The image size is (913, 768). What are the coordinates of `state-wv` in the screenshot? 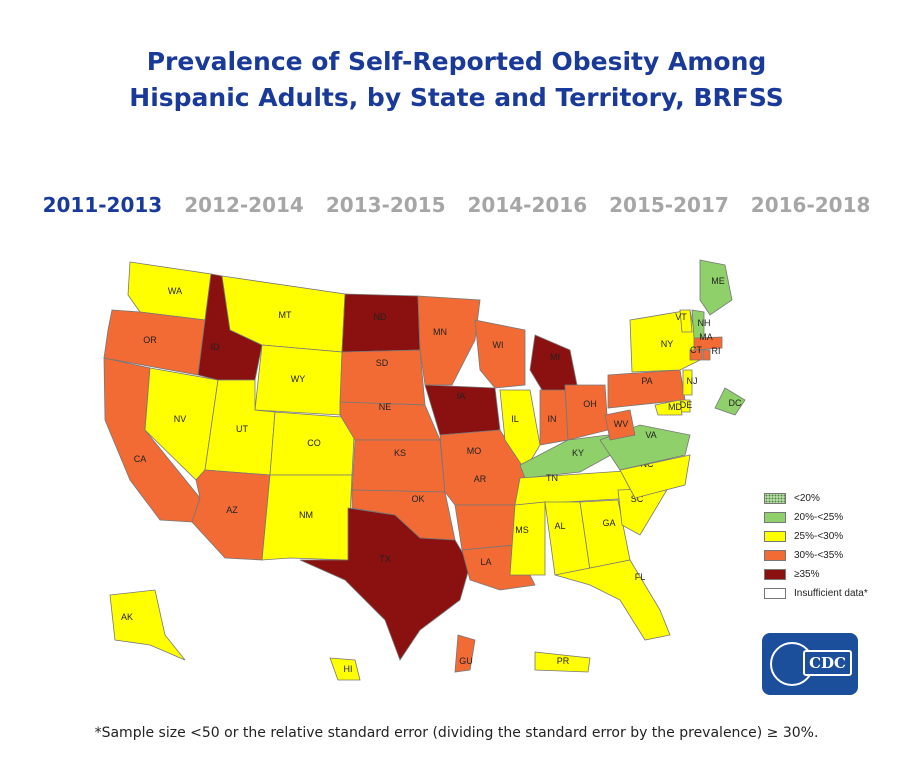 It's located at (620, 425).